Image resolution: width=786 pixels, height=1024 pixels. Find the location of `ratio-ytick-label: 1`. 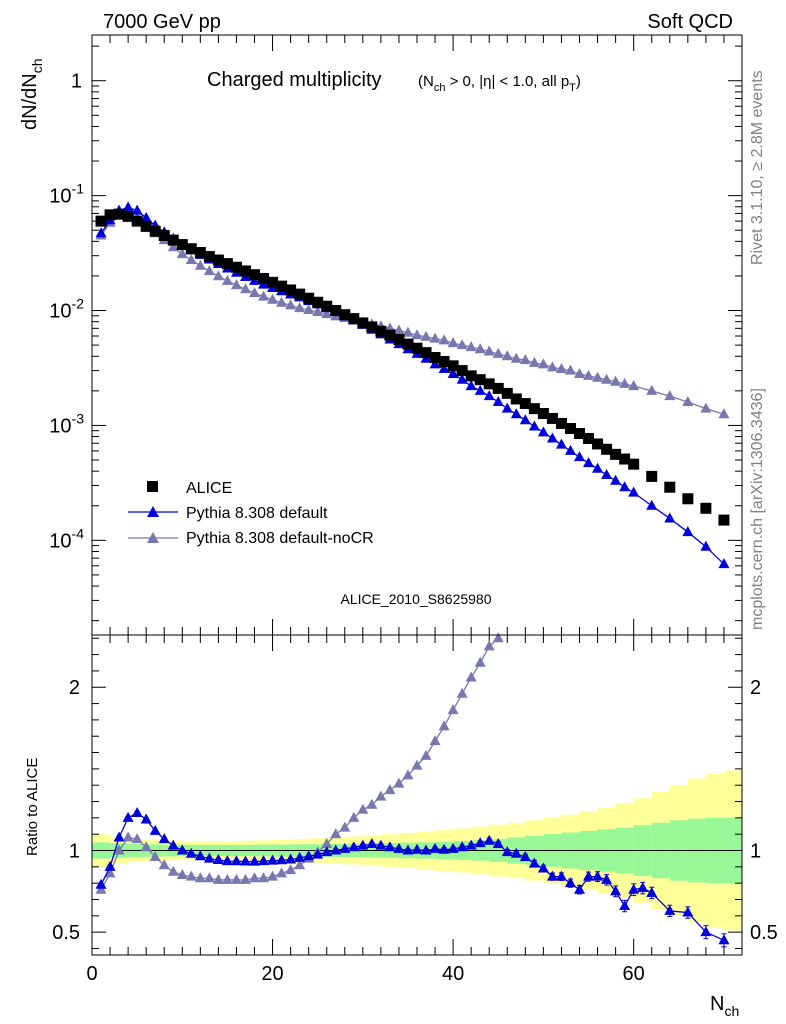

ratio-ytick-label: 1 is located at coordinates (74, 852).